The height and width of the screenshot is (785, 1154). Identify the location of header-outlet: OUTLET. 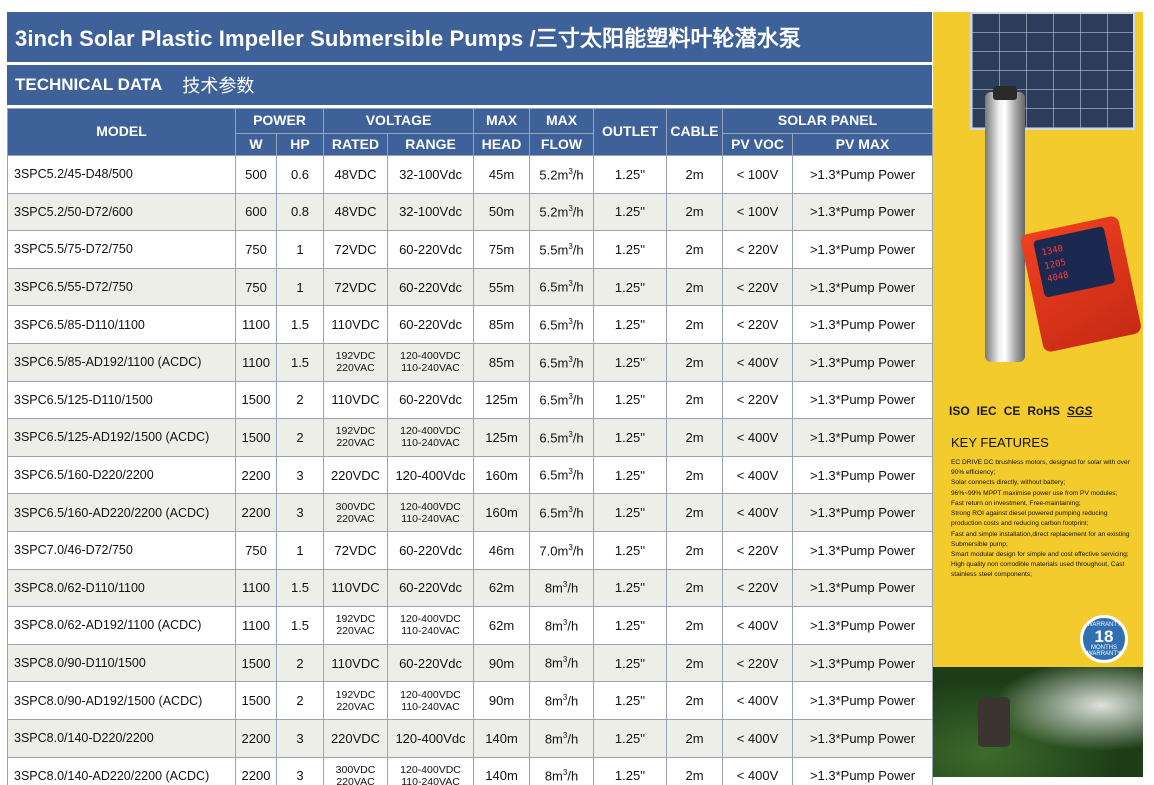
(630, 132).